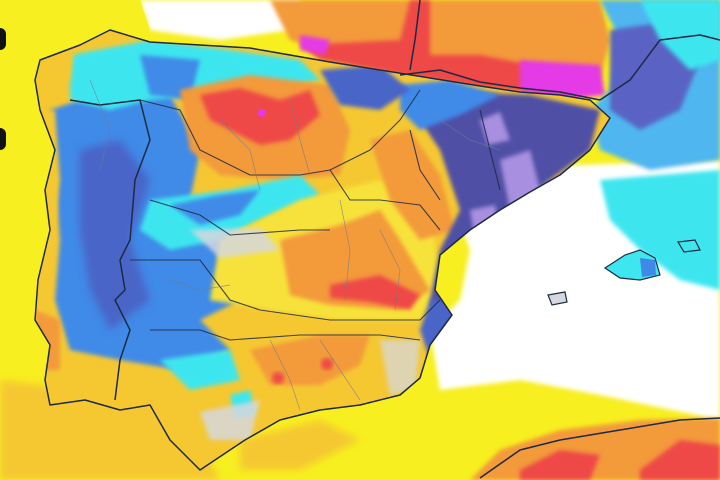 Image resolution: width=720 pixels, height=480 pixels. Describe the element at coordinates (624, 272) in the screenshot. I see `balearic-islands` at that location.